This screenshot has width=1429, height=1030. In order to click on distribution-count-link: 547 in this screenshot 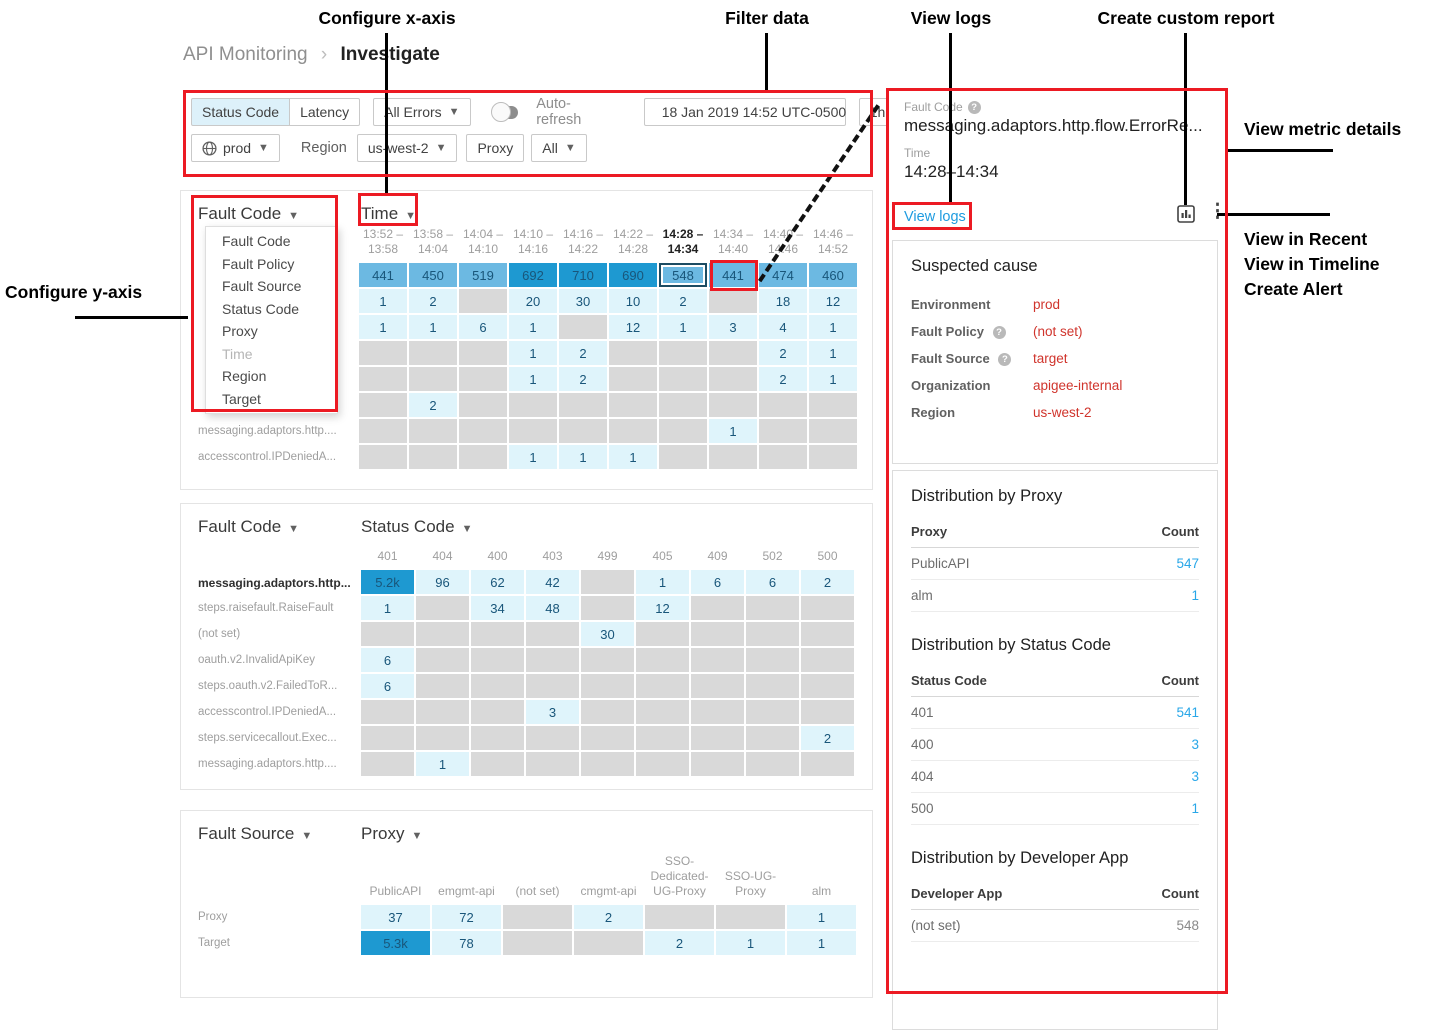, I will do `click(1187, 563)`.